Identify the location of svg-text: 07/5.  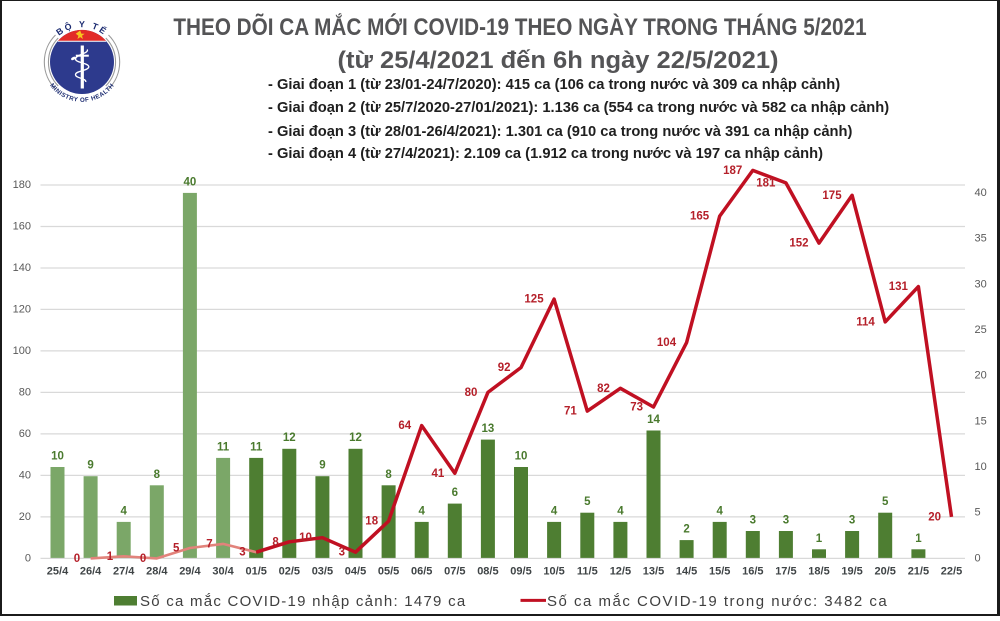
(454, 572).